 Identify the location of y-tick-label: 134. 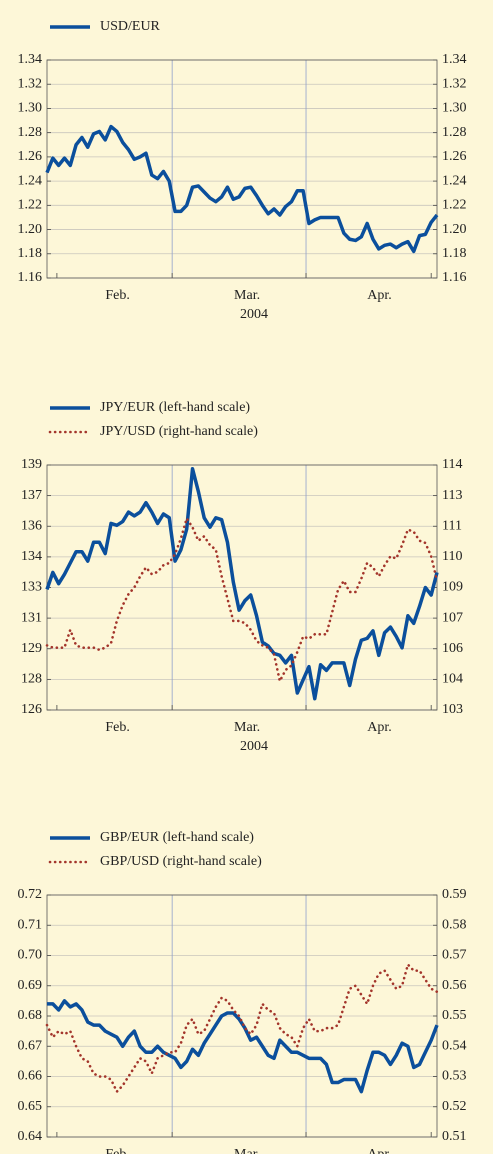
(31, 556).